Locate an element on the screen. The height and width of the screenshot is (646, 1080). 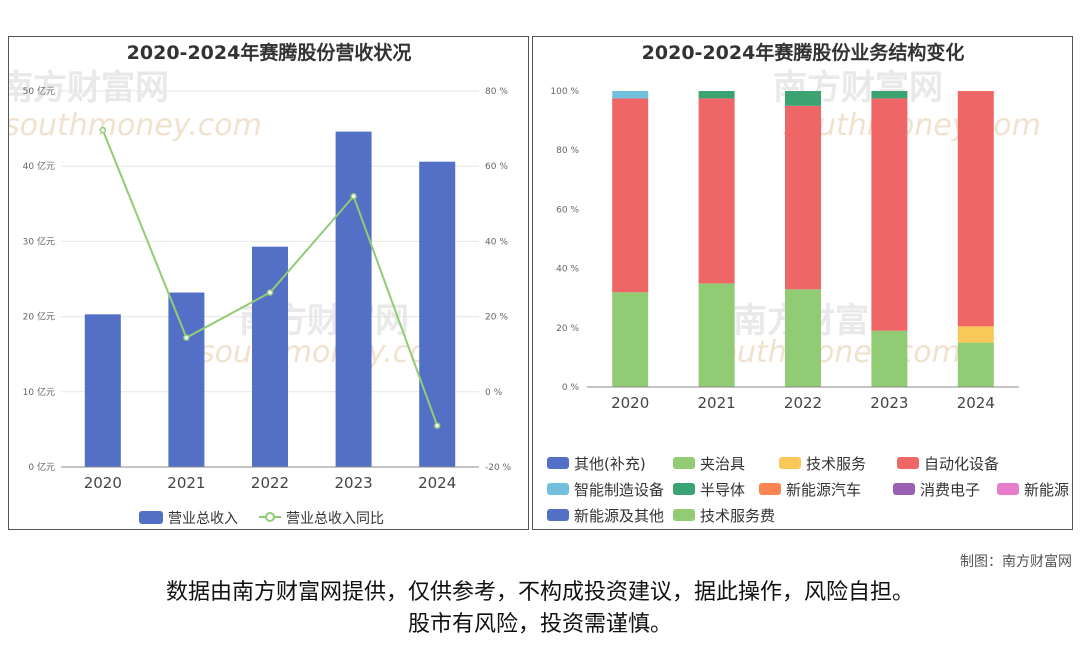
y-left-tick-label: 50 亿元 is located at coordinates (39, 91).